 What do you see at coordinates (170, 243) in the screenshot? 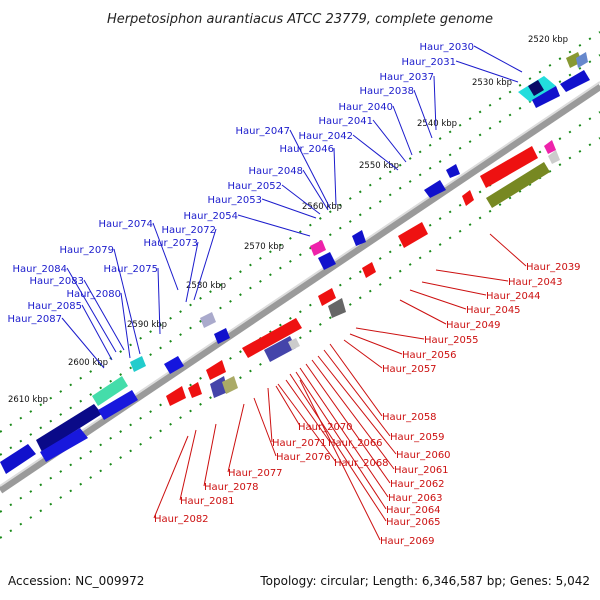
I see `gene-label: Haur_2073` at bounding box center [170, 243].